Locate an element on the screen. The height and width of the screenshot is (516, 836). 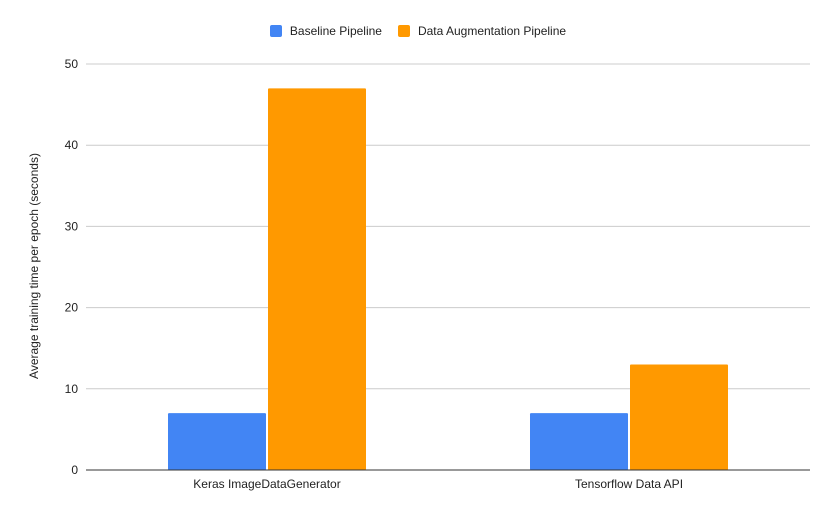
legend-item-baseline: Baseline Pipeline is located at coordinates (325, 31).